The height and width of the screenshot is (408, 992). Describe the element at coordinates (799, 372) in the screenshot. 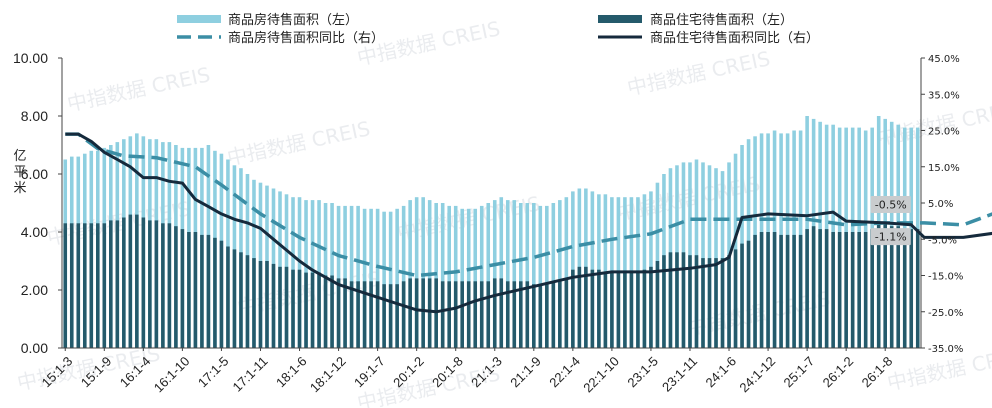

I see `tick-label-x: 25:1-7` at that location.